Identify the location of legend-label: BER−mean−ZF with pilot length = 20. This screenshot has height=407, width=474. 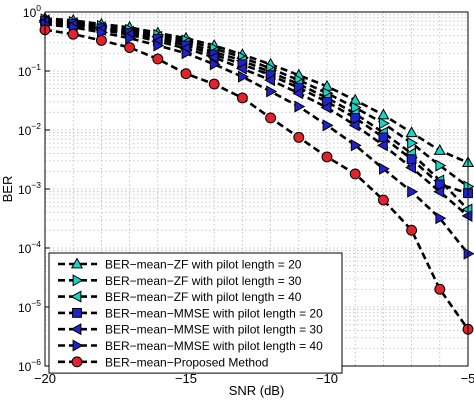
(203, 265).